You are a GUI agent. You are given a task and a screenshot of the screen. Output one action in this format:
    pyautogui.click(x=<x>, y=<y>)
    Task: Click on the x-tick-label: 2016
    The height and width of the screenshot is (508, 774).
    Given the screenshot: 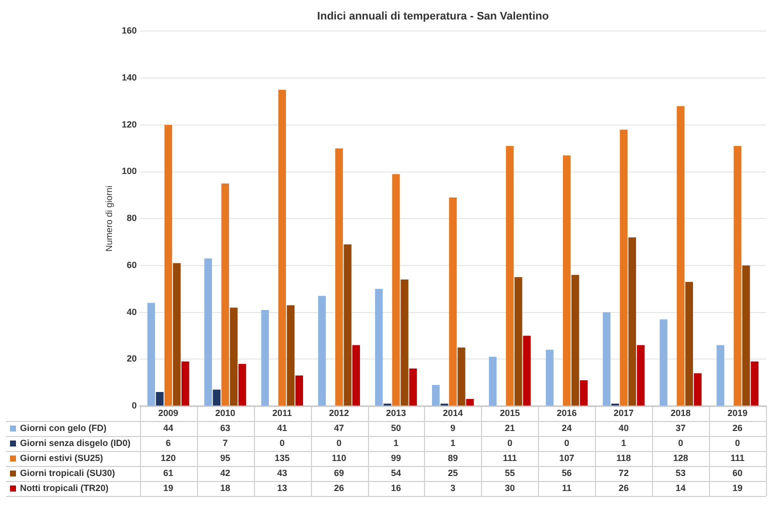 What is the action you would take?
    pyautogui.click(x=566, y=413)
    